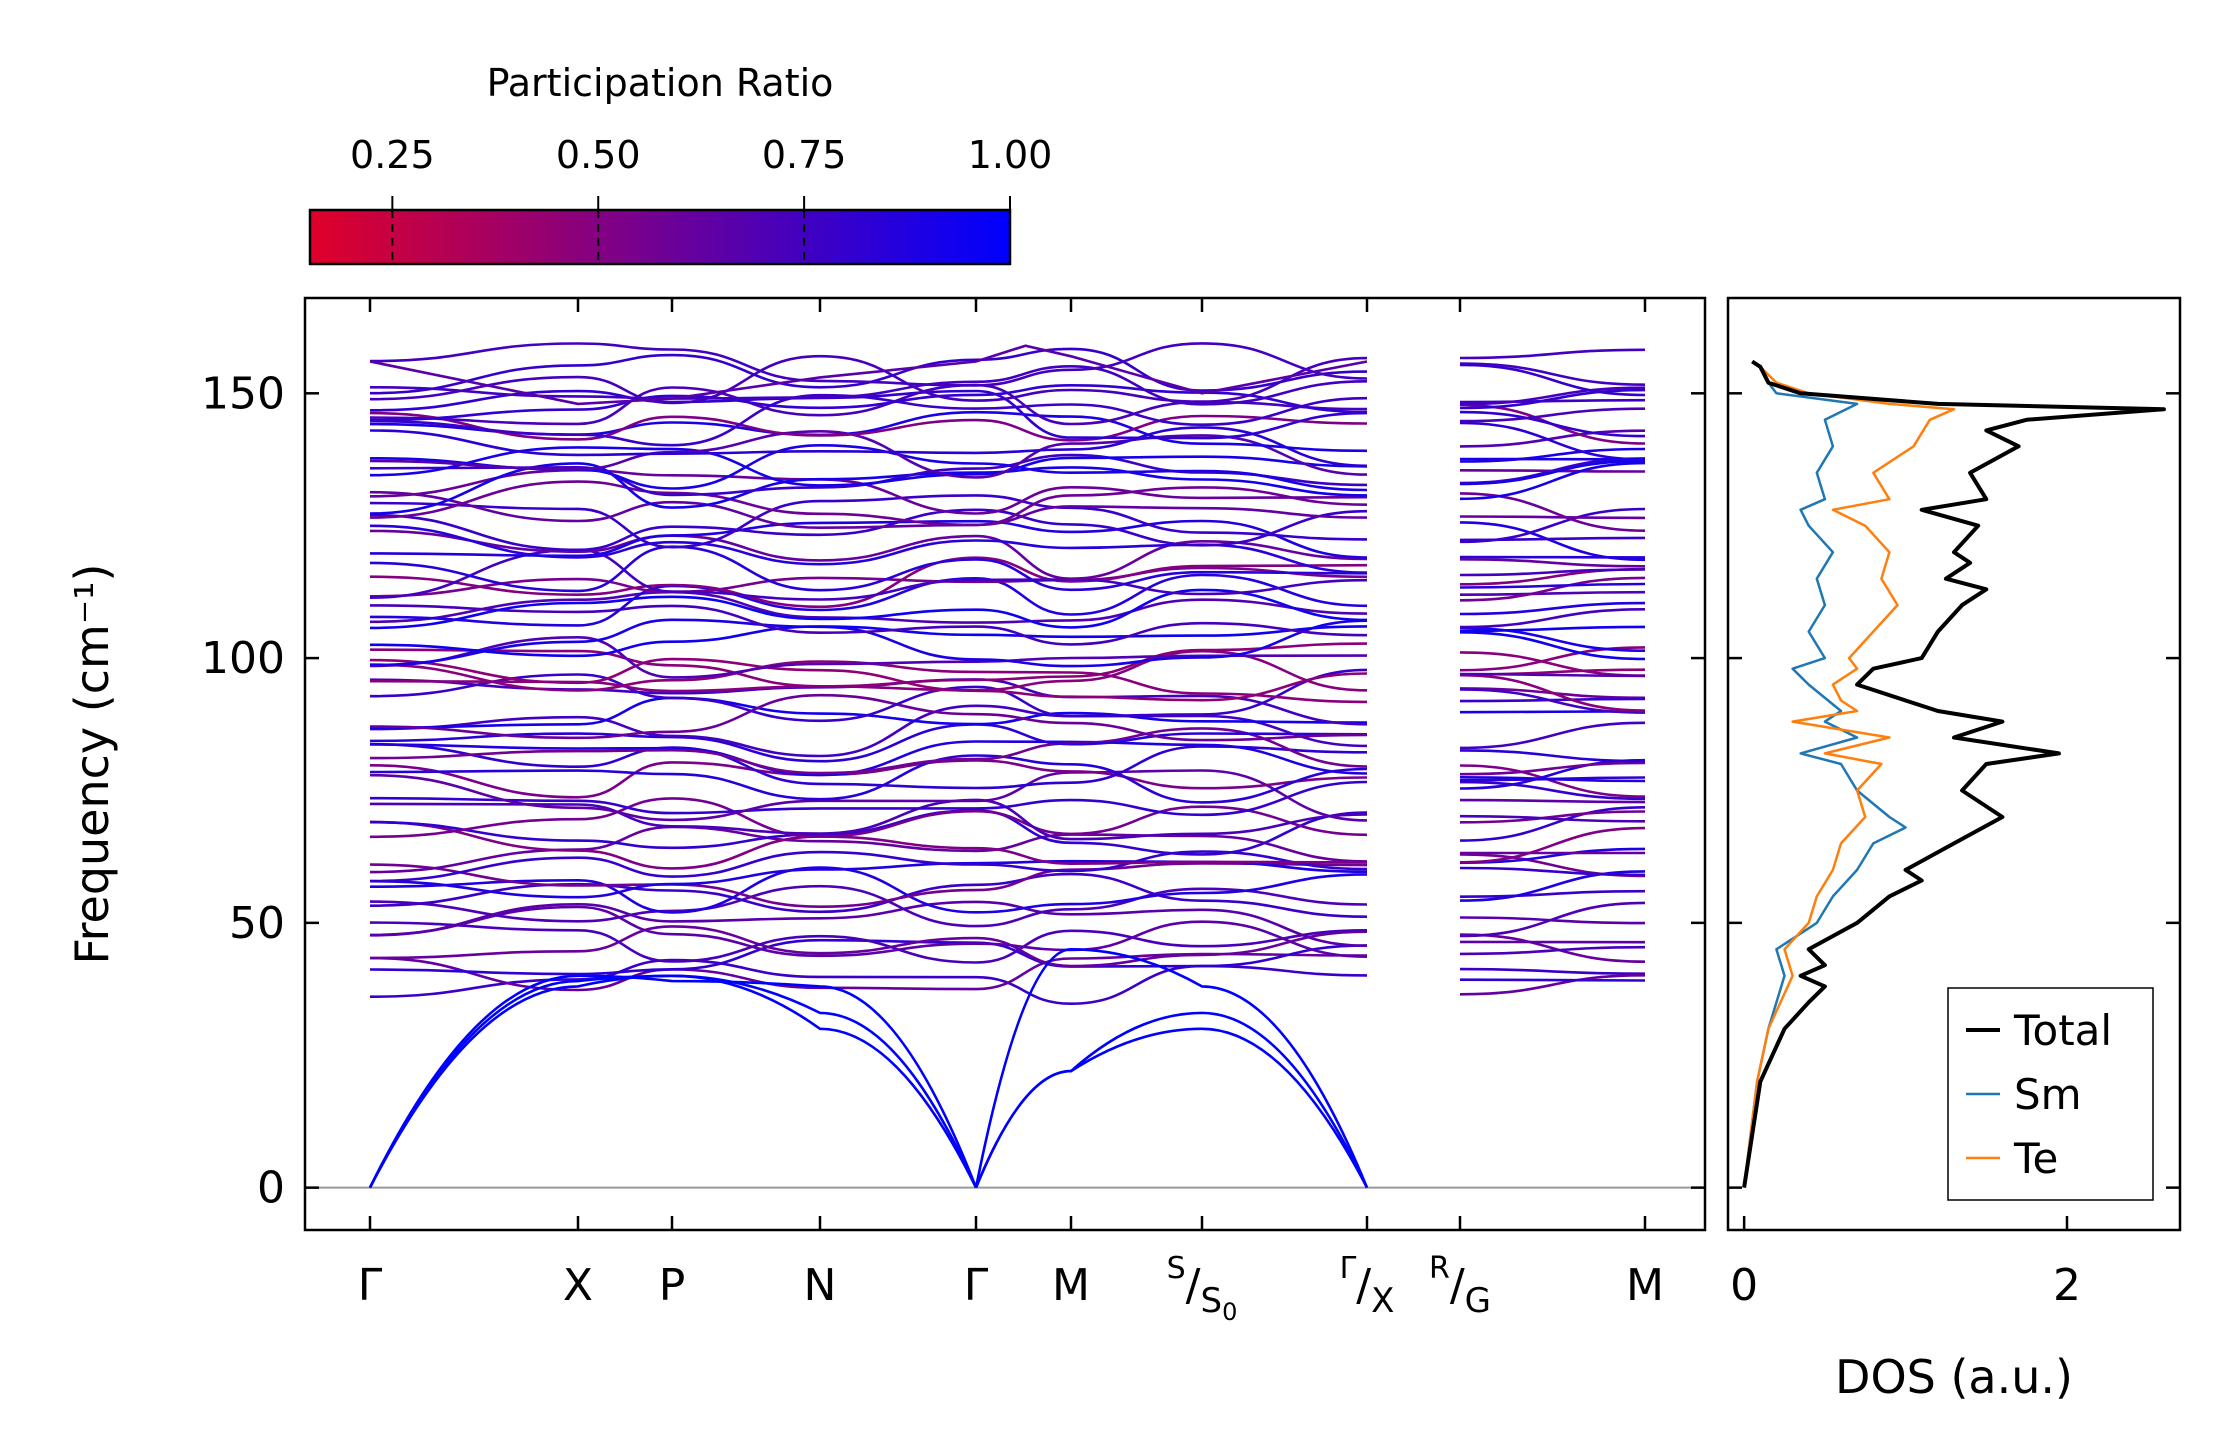  Describe the element at coordinates (680, 163) in the screenshot. I see `colorbar: Participation Ratio 0.25 0.50 0.75 1.00` at that location.